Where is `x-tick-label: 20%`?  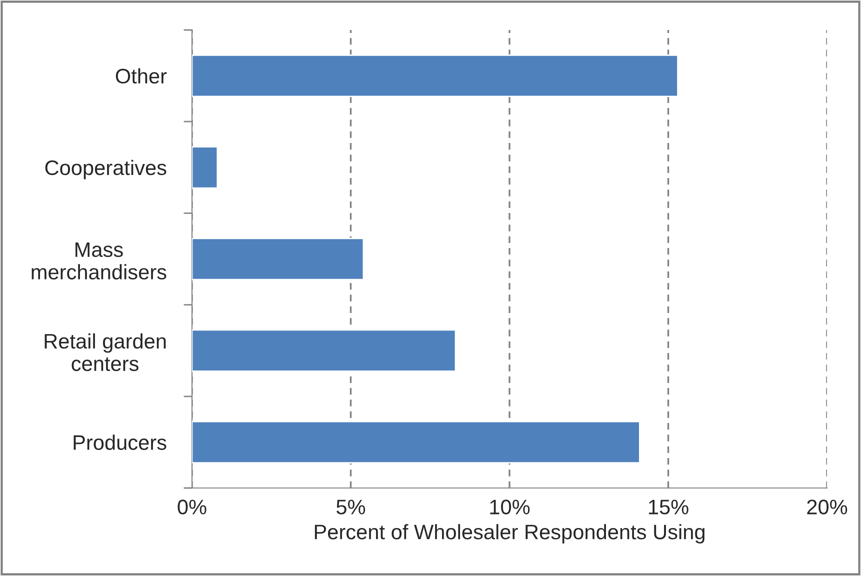
x-tick-label: 20% is located at coordinates (827, 507).